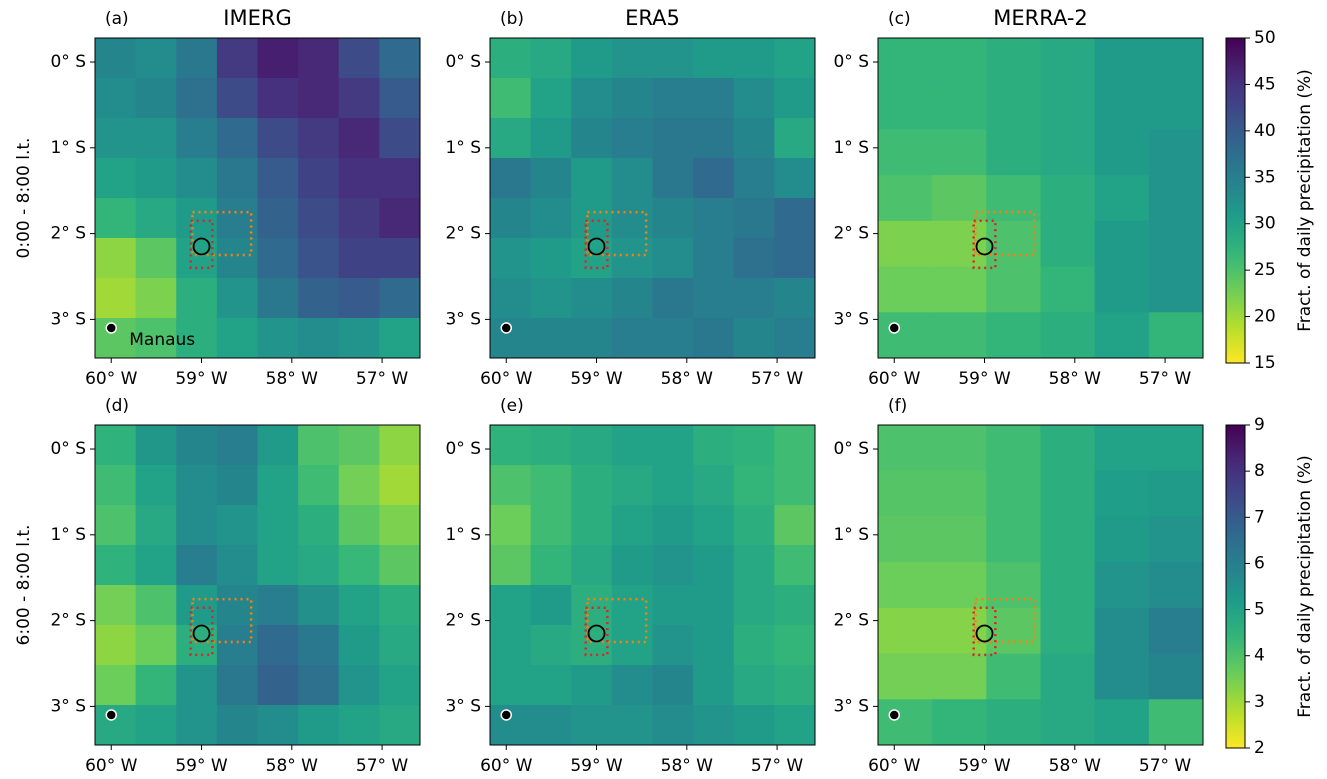  Describe the element at coordinates (201, 631) in the screenshot. I see `box-outline` at that location.